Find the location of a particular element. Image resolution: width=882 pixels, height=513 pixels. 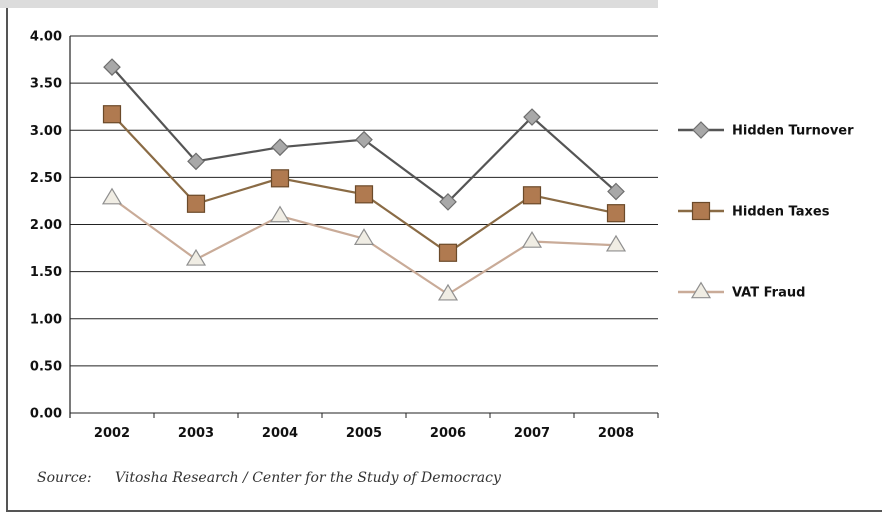

marker-hidden-turnover-2003 is located at coordinates (196, 161).